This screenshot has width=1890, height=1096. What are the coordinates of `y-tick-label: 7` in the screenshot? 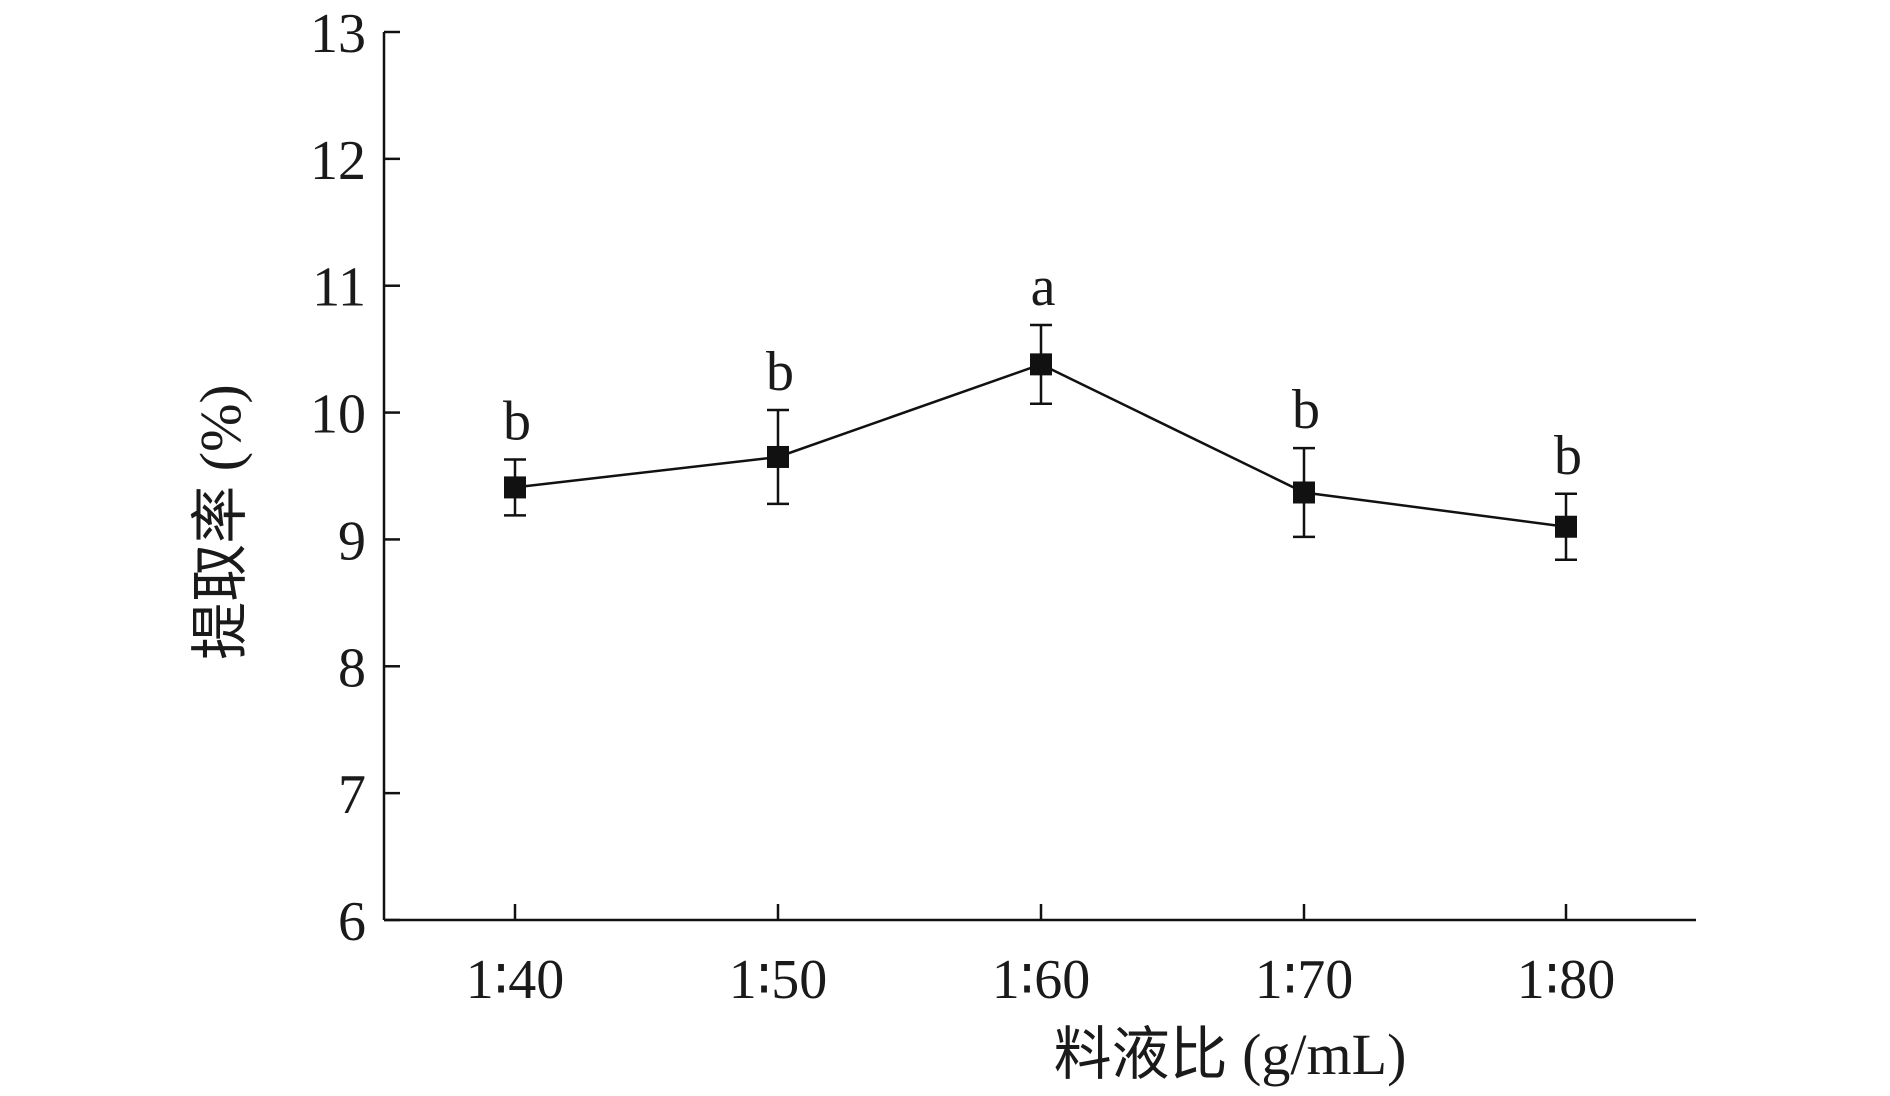 It's located at (352, 795).